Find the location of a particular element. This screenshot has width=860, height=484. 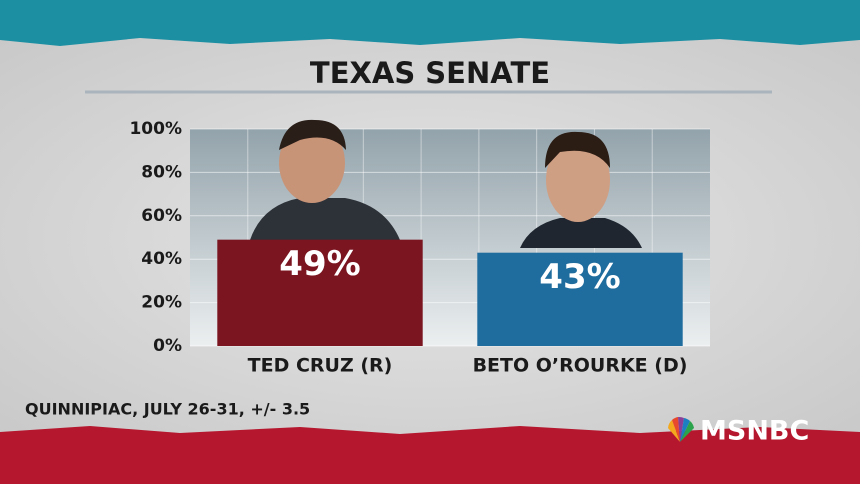

chart-title: TEXAS SENATE is located at coordinates (430, 73).